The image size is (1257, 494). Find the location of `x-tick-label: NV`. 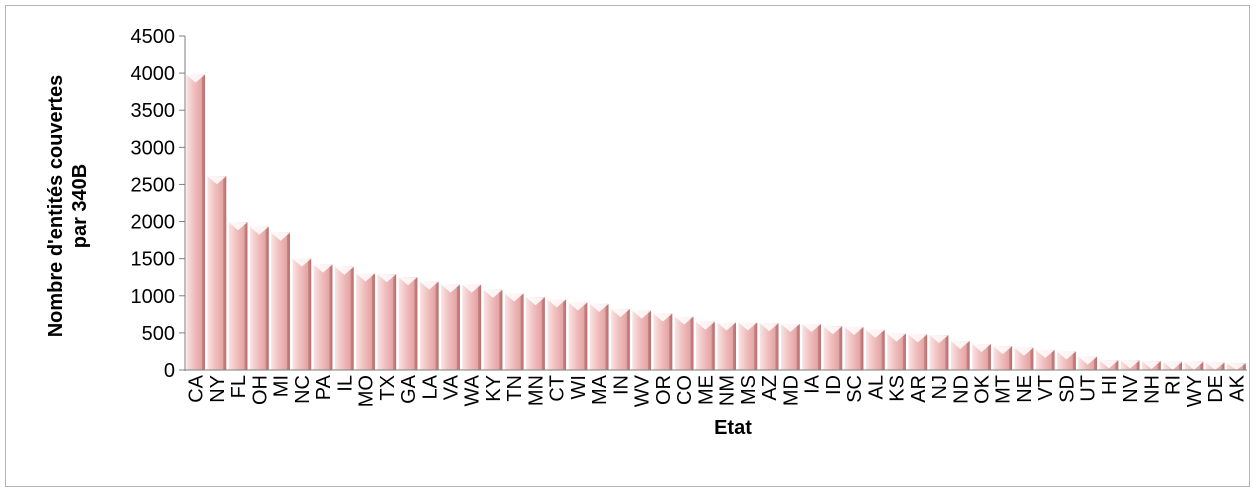

x-tick-label: NV is located at coordinates (1131, 388).